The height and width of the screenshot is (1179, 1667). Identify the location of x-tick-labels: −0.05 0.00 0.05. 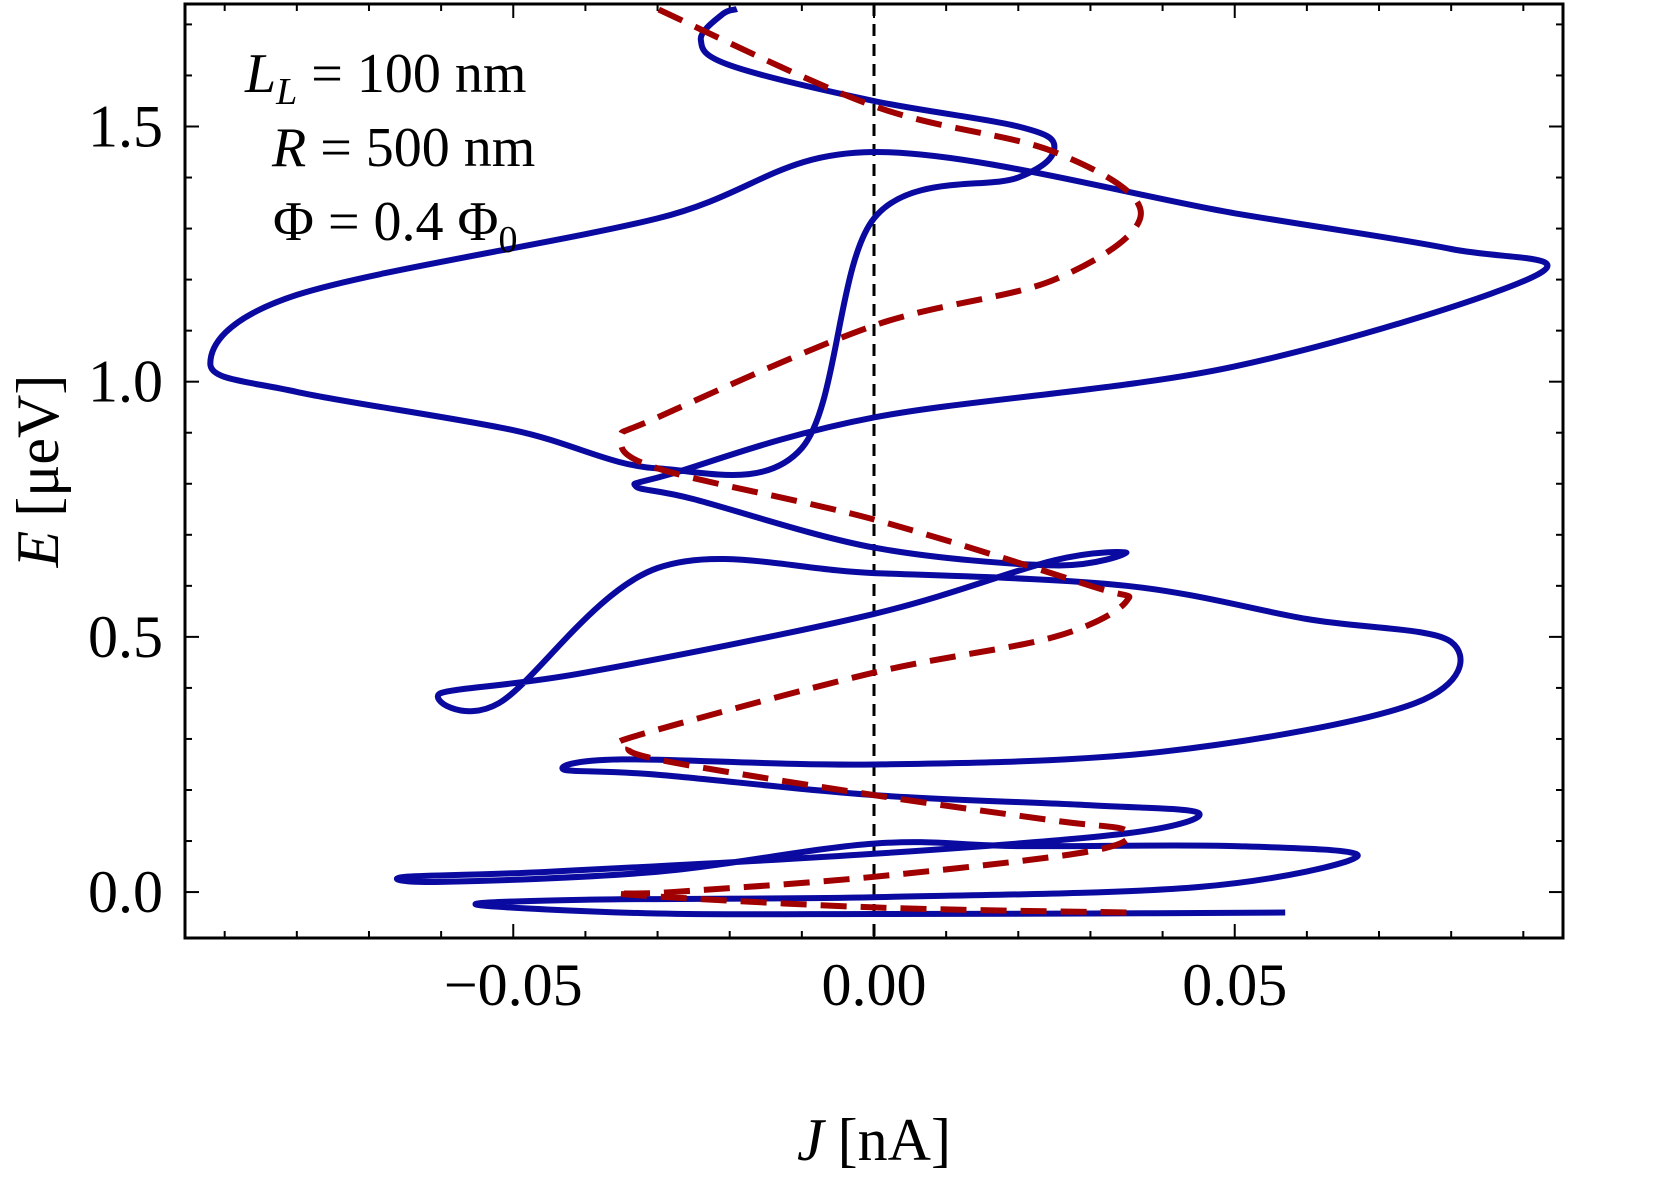
(865, 985).